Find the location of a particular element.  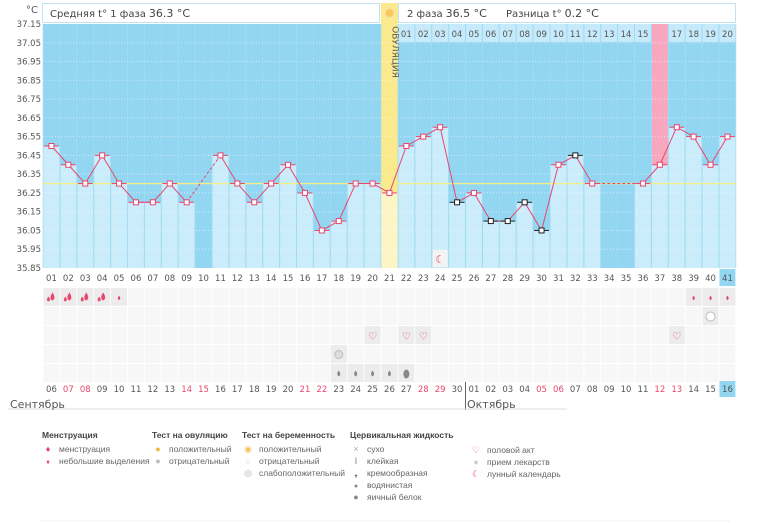

phase2-day-label: 02 is located at coordinates (423, 35).